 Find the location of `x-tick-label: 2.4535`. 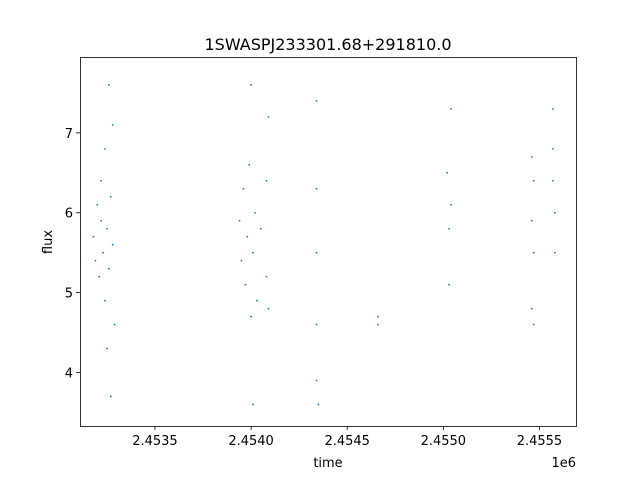

x-tick-label: 2.4535 is located at coordinates (155, 441).